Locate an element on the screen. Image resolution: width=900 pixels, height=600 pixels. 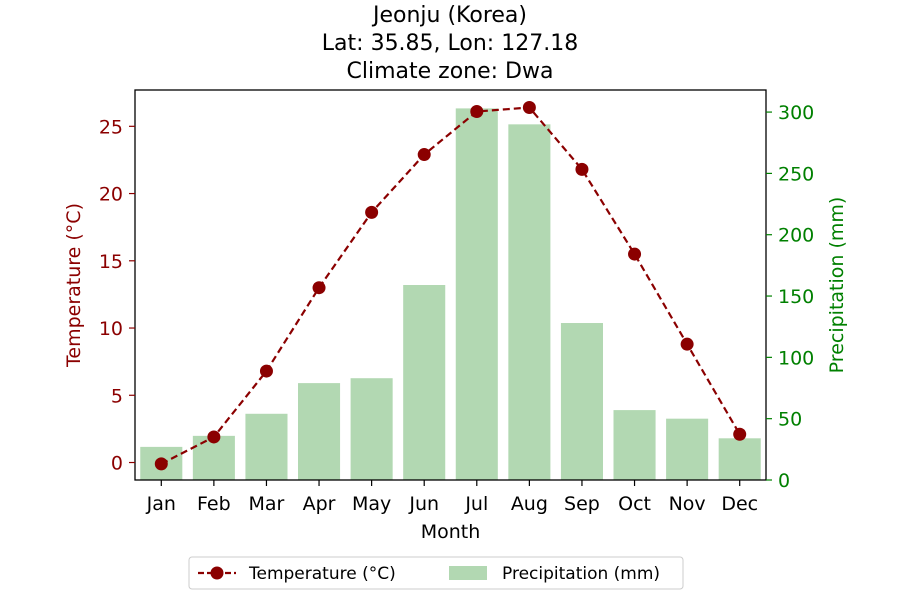
y-left-tick-label-15: 15 is located at coordinates (111, 262).